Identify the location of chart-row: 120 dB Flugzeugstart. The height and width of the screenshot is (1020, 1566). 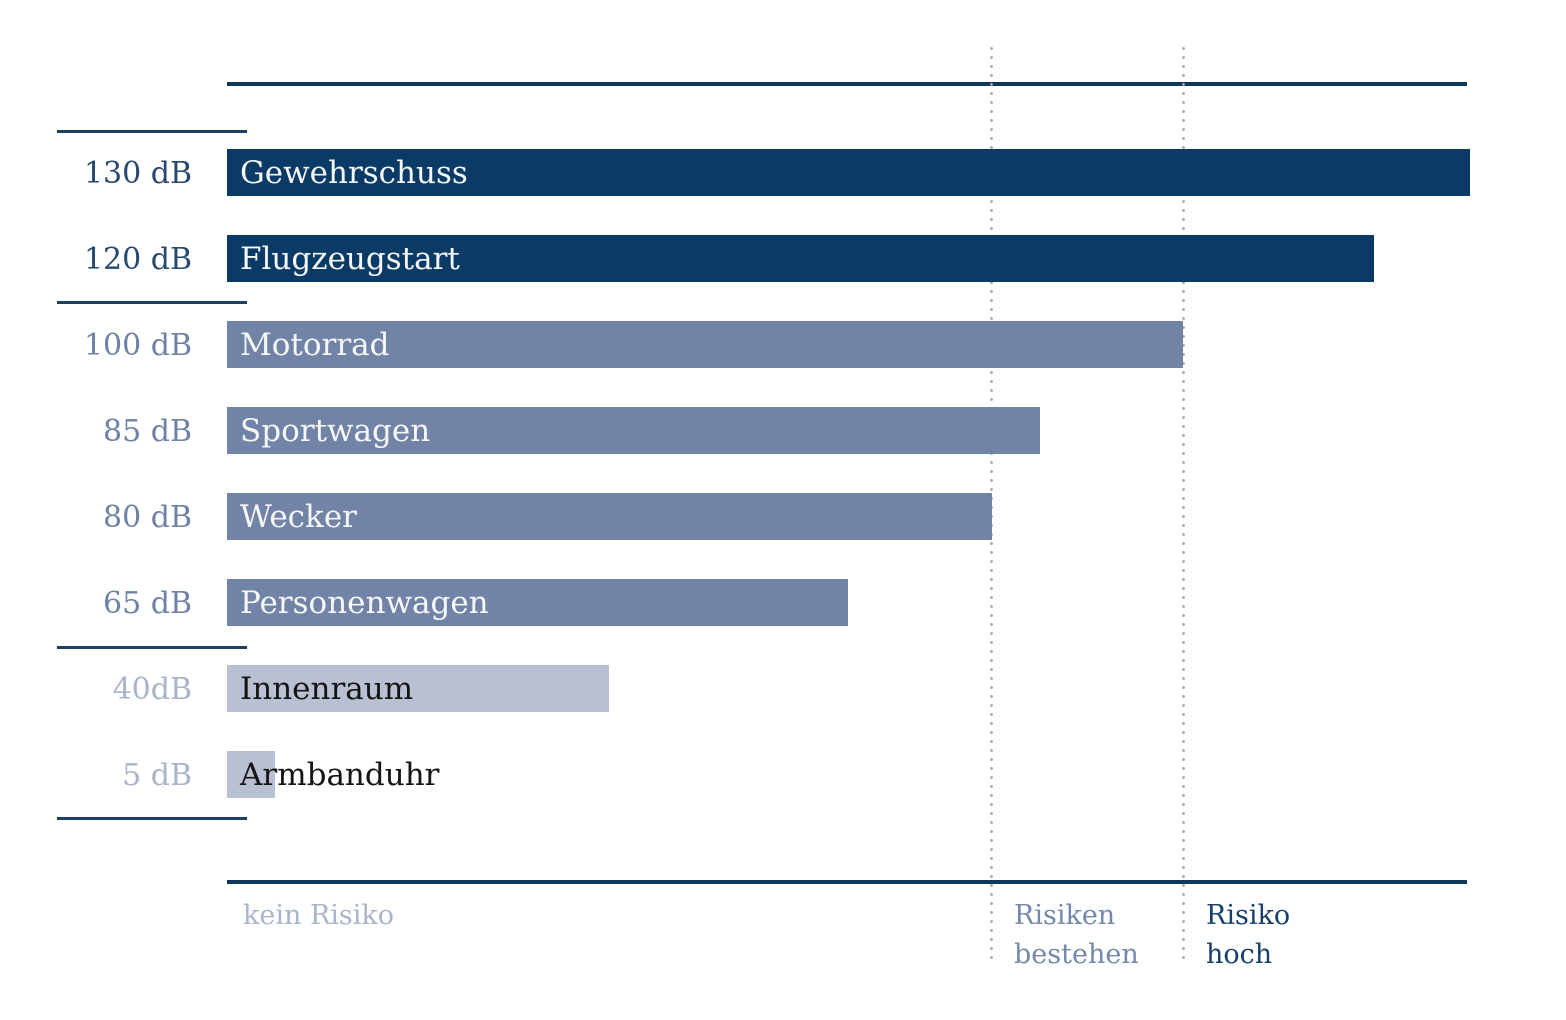
(783, 258).